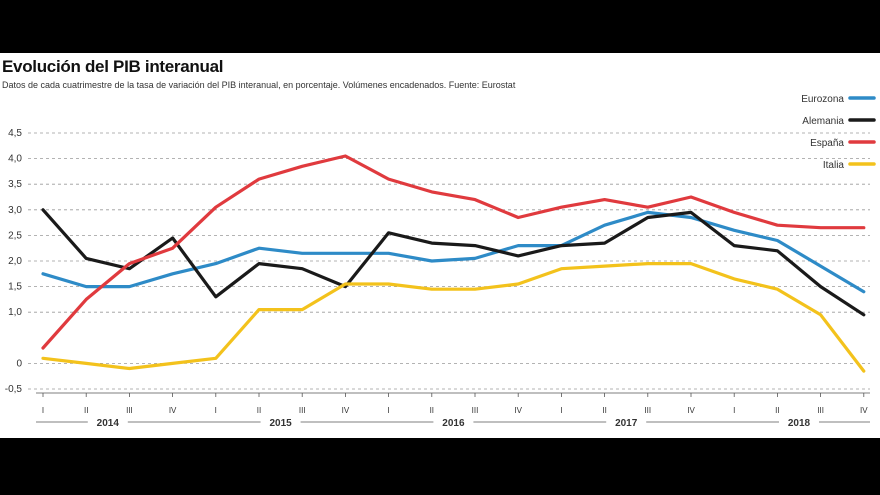  Describe the element at coordinates (15, 159) in the screenshot. I see `y-tick-label: 4,0` at that location.